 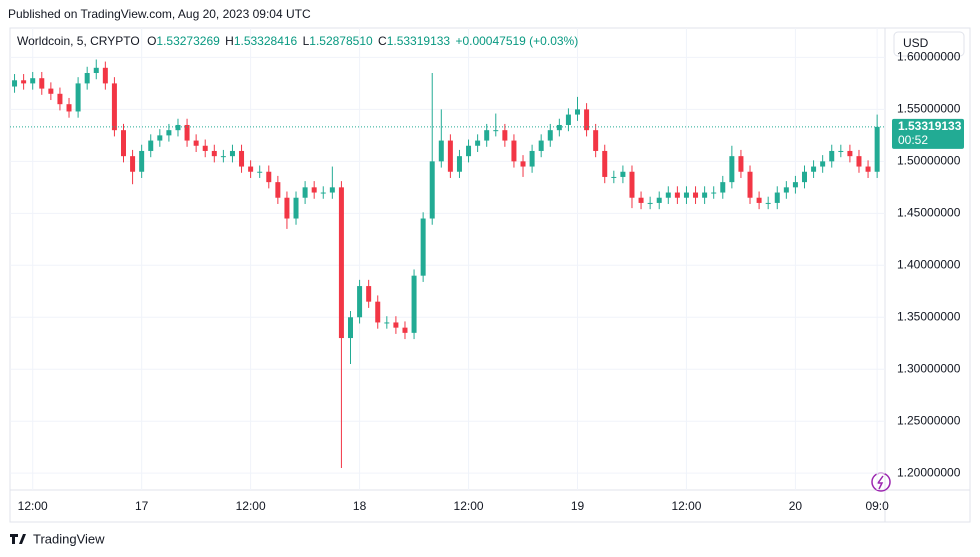 I want to click on currency-button, so click(x=929, y=44).